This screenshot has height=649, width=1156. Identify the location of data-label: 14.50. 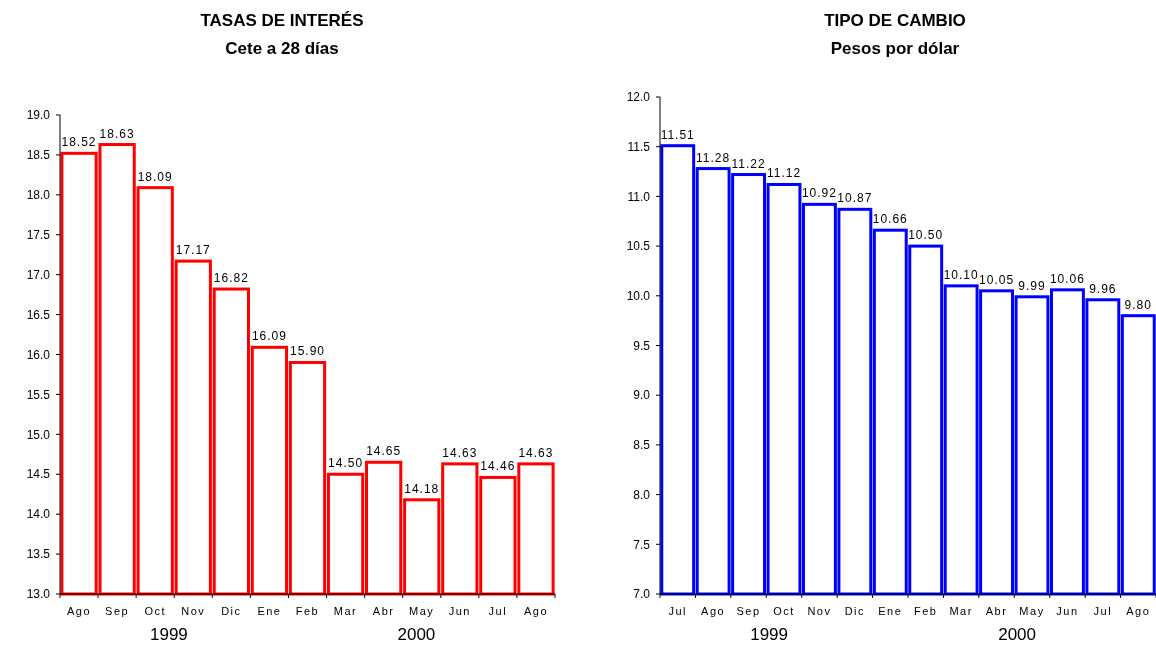
(346, 463).